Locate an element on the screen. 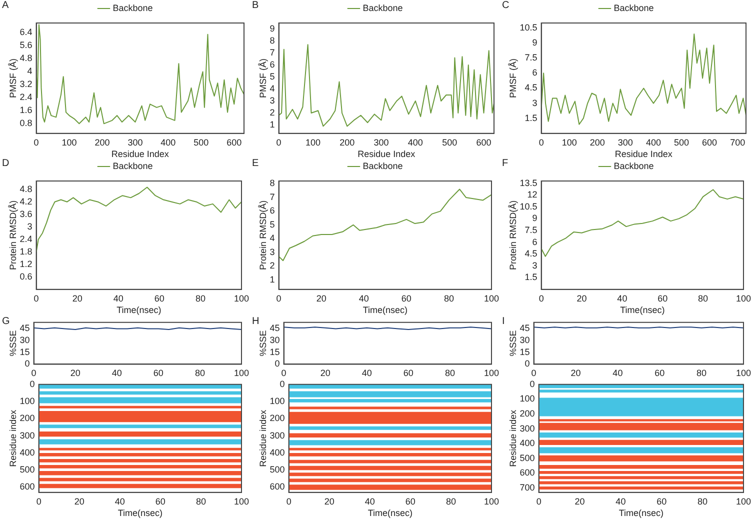 Image resolution: width=752 pixels, height=519 pixels. y-tick-label: 6 is located at coordinates (535, 241).